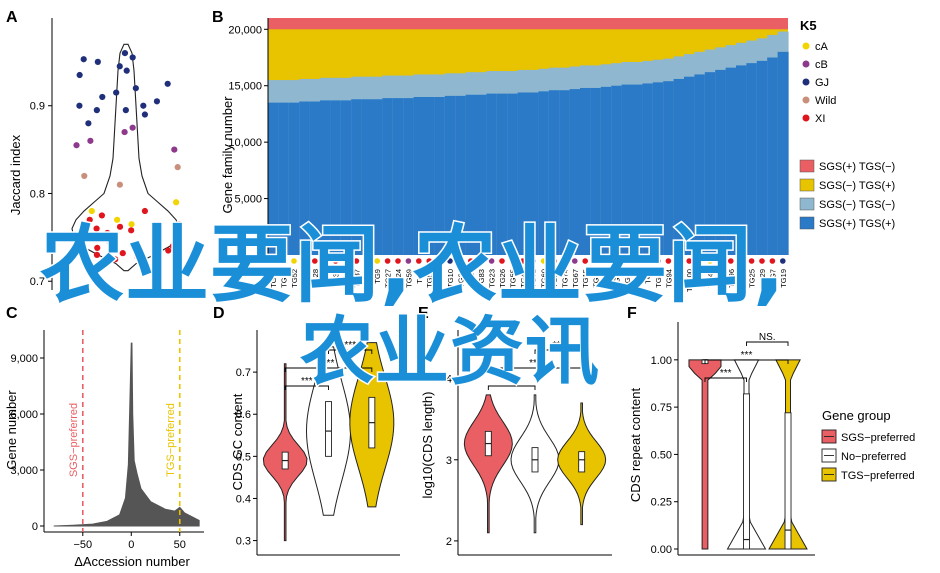 The image size is (940, 573). What do you see at coordinates (11, 430) in the screenshot?
I see `c-y-axis-title: Gene number` at bounding box center [11, 430].